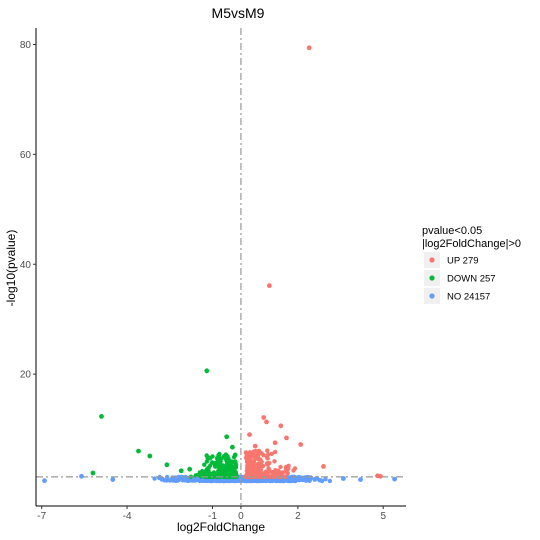 This screenshot has width=540, height=540. I want to click on x-axis-ticks: -7 -4 -1 0 2 5, so click(211, 514).